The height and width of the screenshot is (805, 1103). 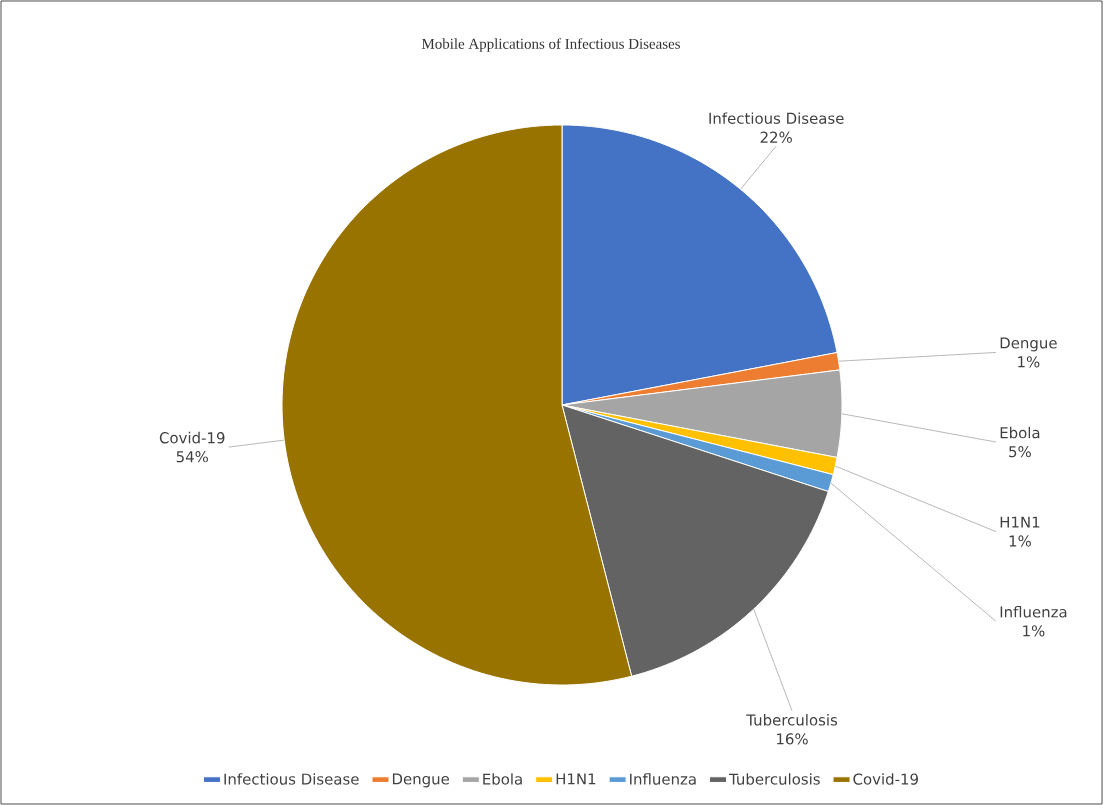 What do you see at coordinates (776, 137) in the screenshot?
I see `data-label: 22%` at bounding box center [776, 137].